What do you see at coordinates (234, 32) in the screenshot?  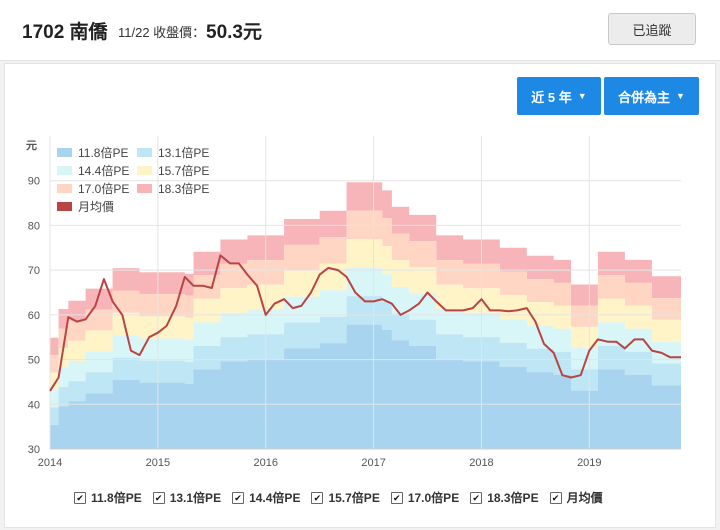 I see `close-price: 50.3元` at bounding box center [234, 32].